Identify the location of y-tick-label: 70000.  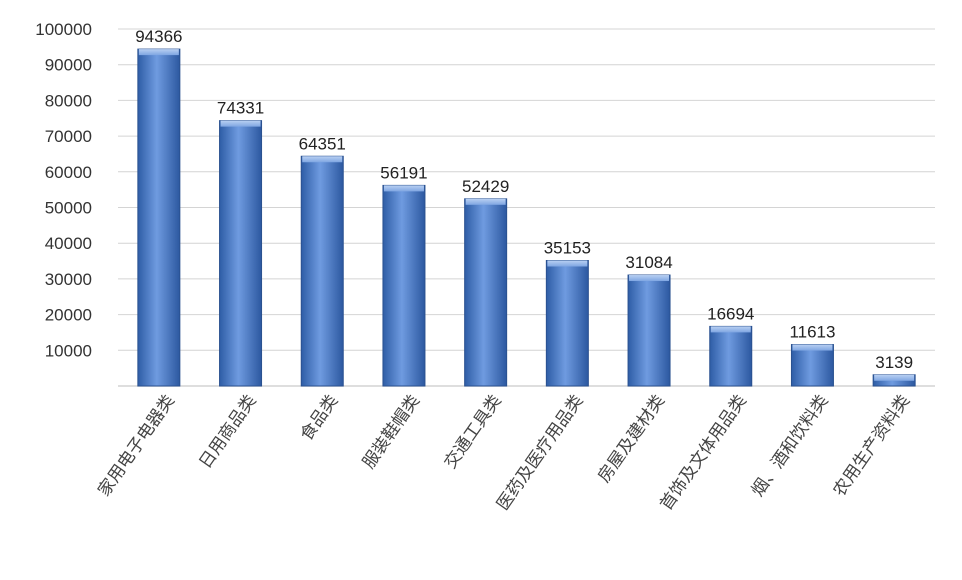
(68, 136).